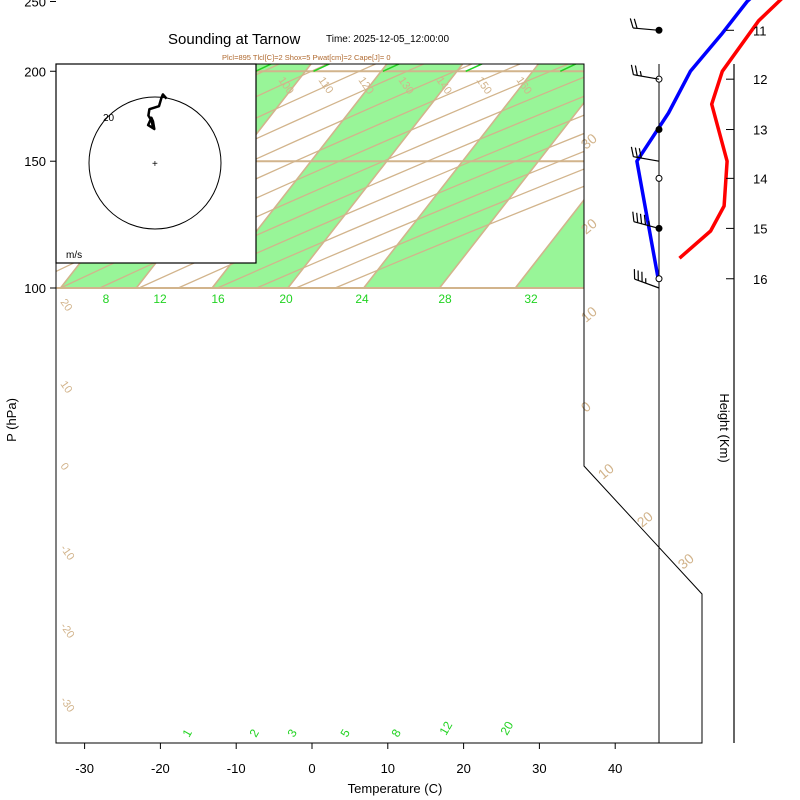 Image resolution: width=800 pixels, height=800 pixels. I want to click on hodograph-inset: +20 m/s, so click(156, 163).